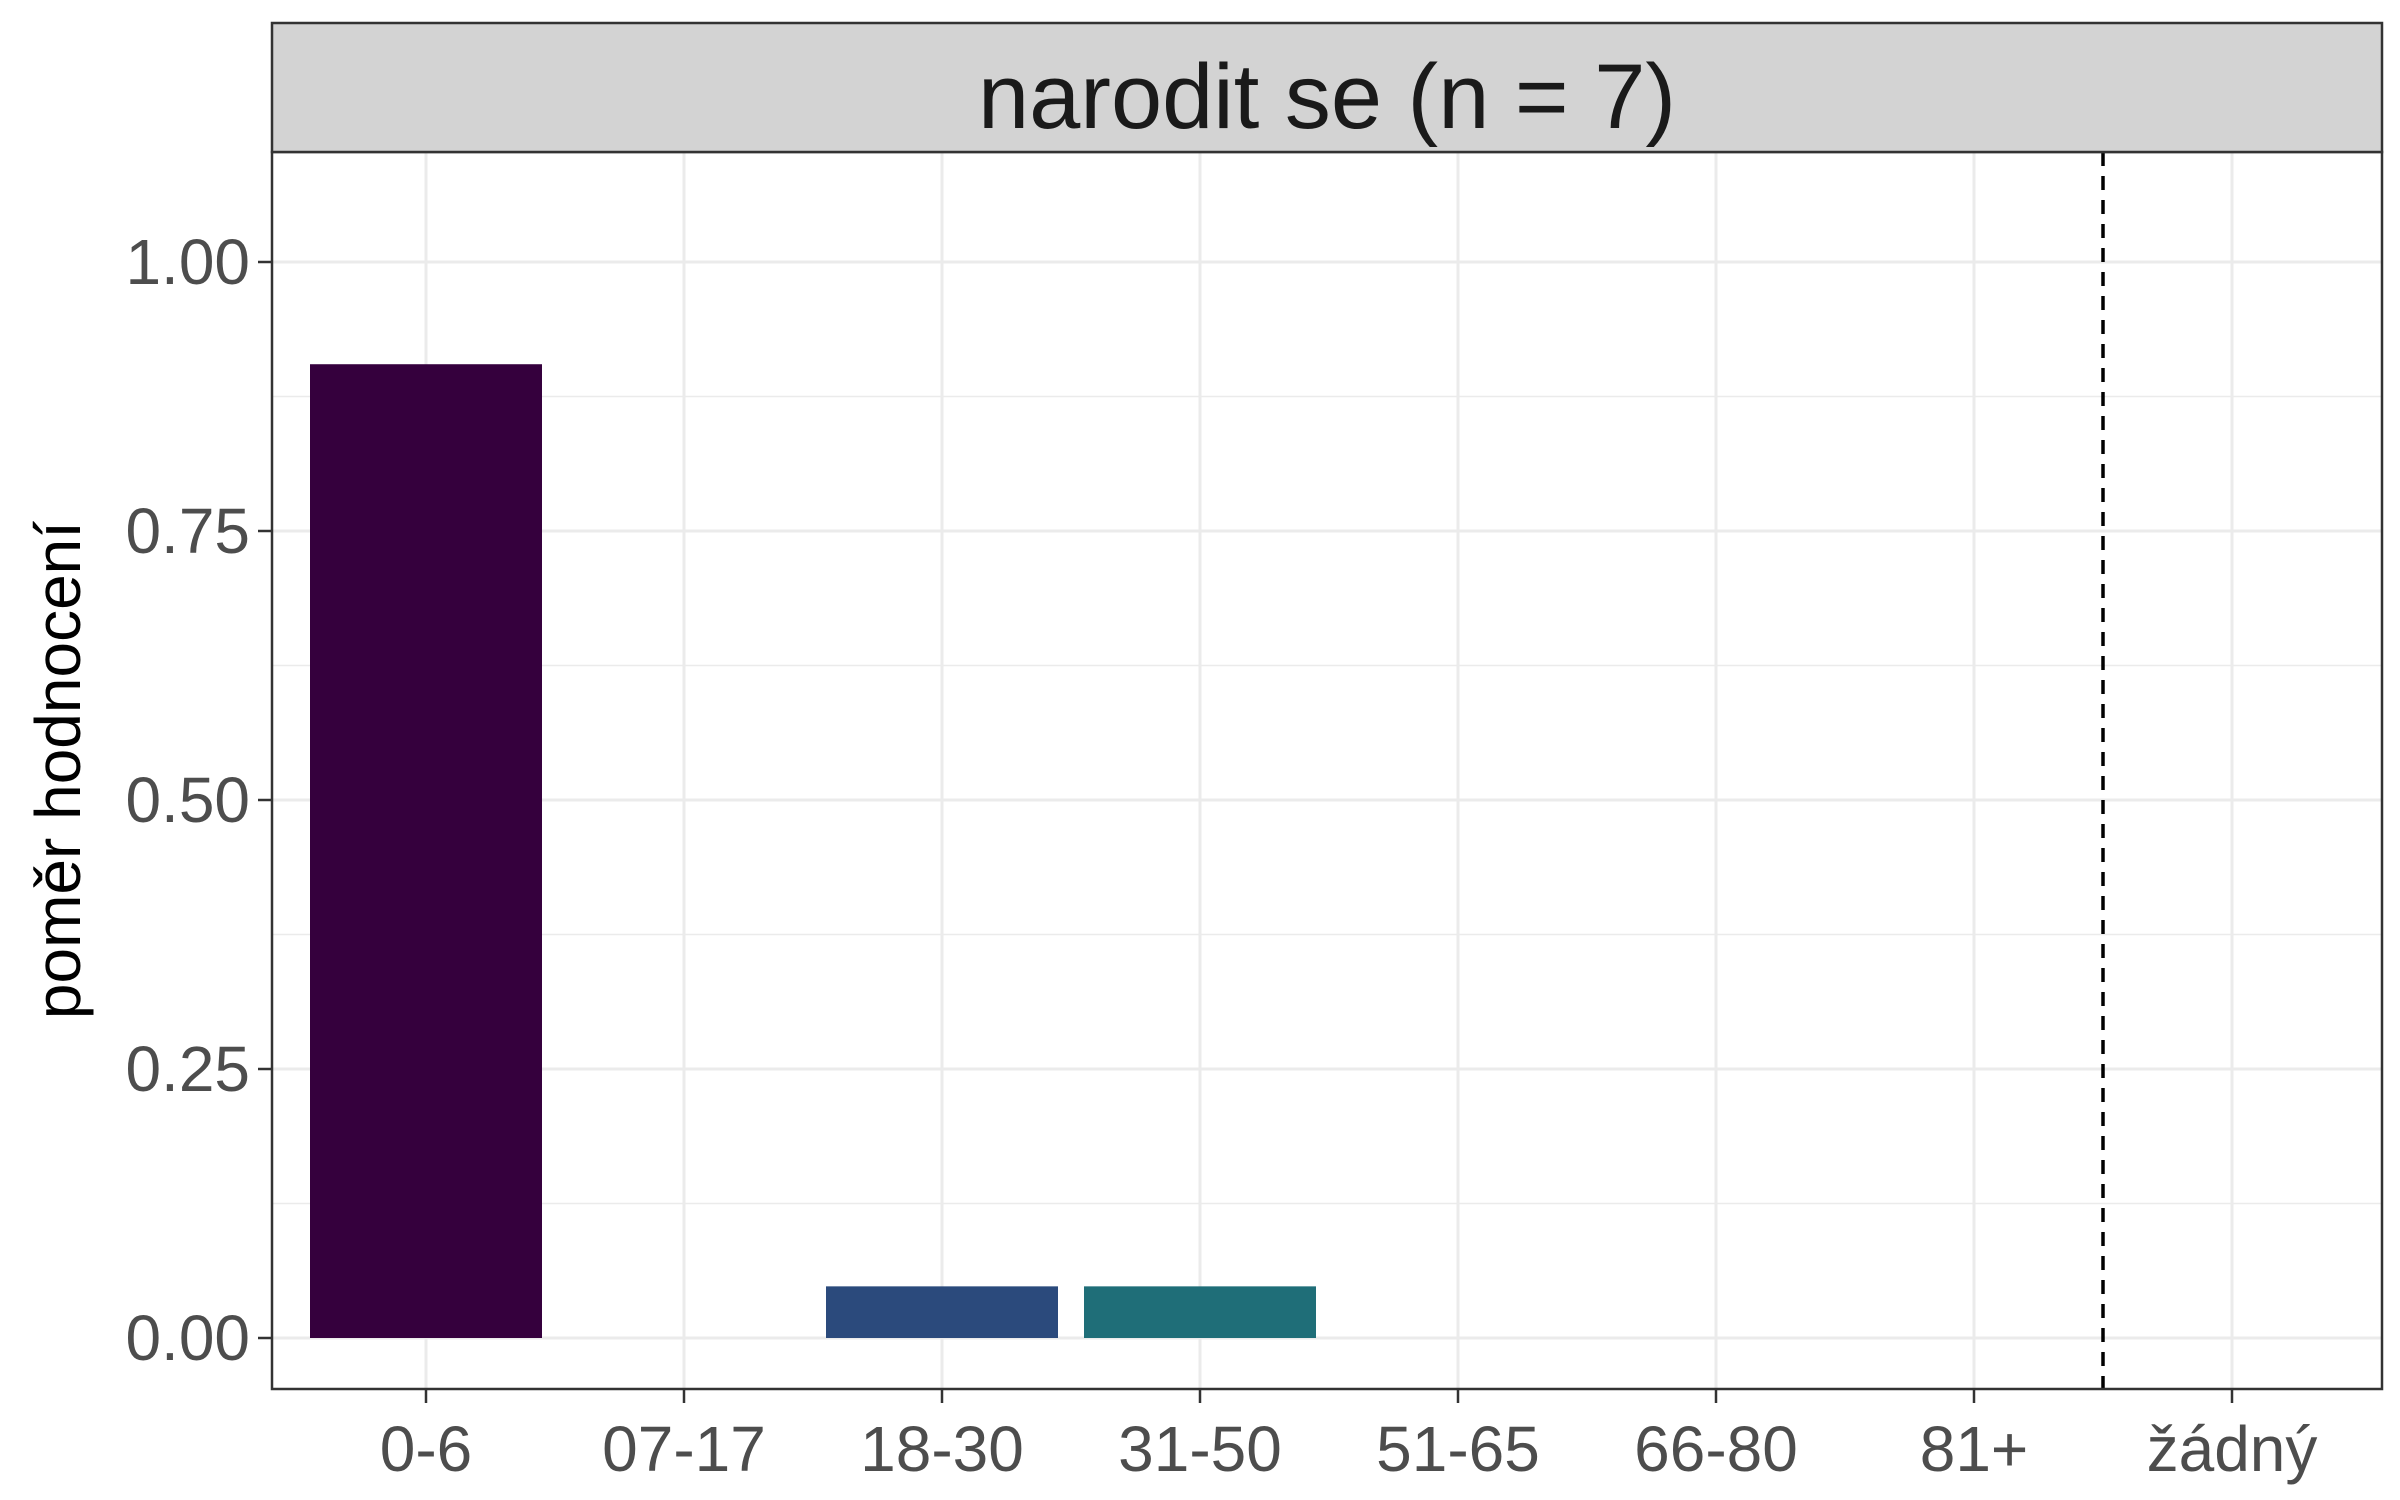  Describe the element at coordinates (426, 1449) in the screenshot. I see `x-tick-label: 0-6` at that location.